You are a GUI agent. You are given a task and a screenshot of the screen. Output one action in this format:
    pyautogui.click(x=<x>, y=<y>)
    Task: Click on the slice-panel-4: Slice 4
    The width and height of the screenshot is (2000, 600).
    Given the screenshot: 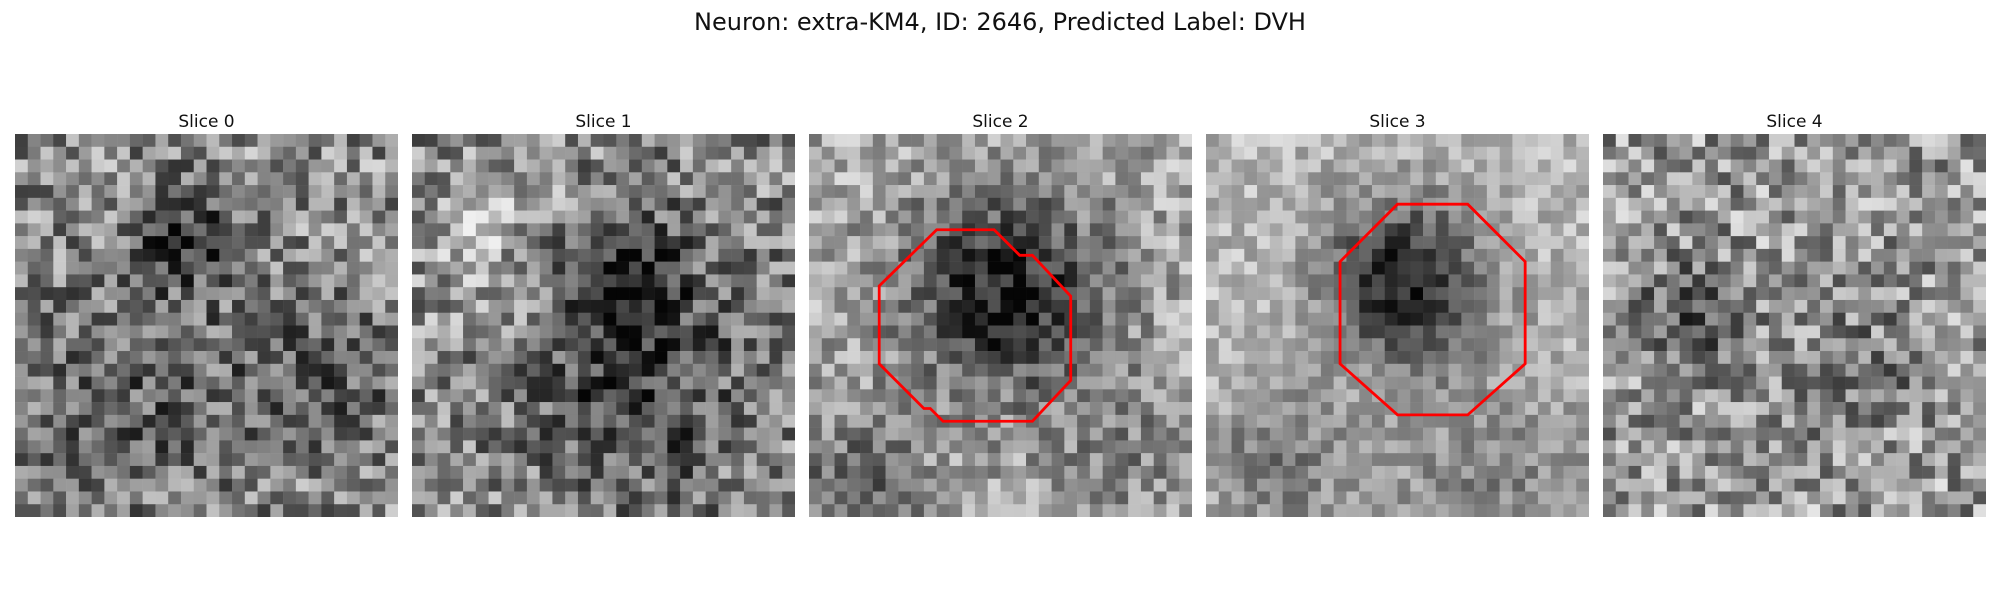 What is the action you would take?
    pyautogui.click(x=1794, y=313)
    